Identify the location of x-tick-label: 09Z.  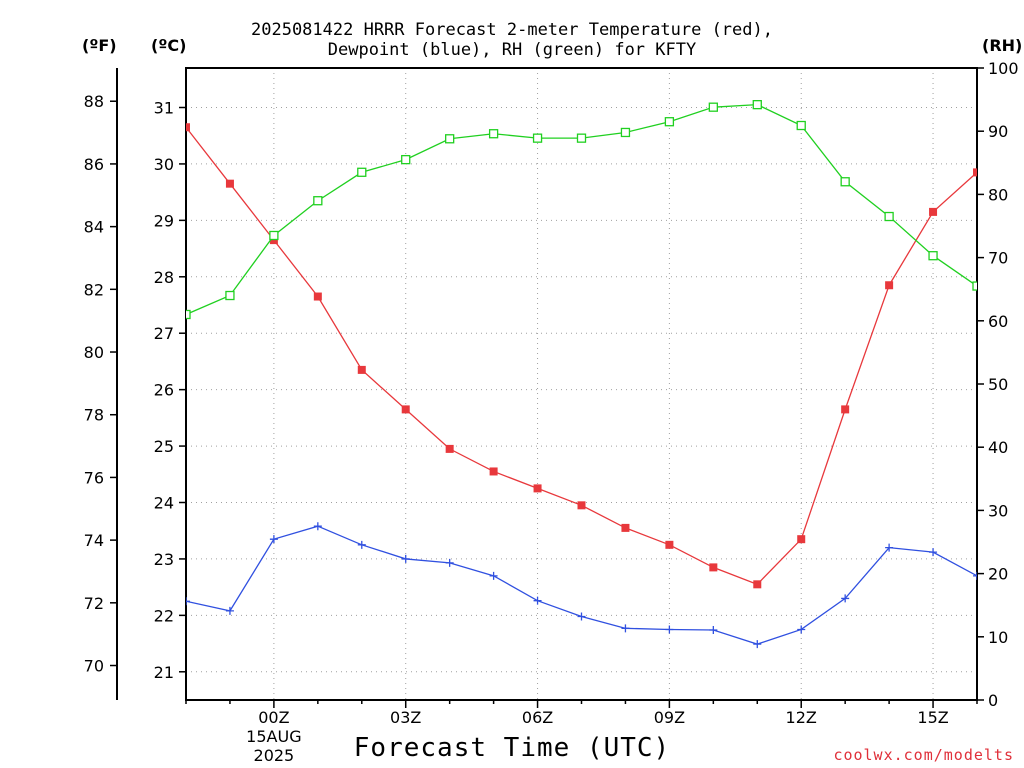
(669, 717).